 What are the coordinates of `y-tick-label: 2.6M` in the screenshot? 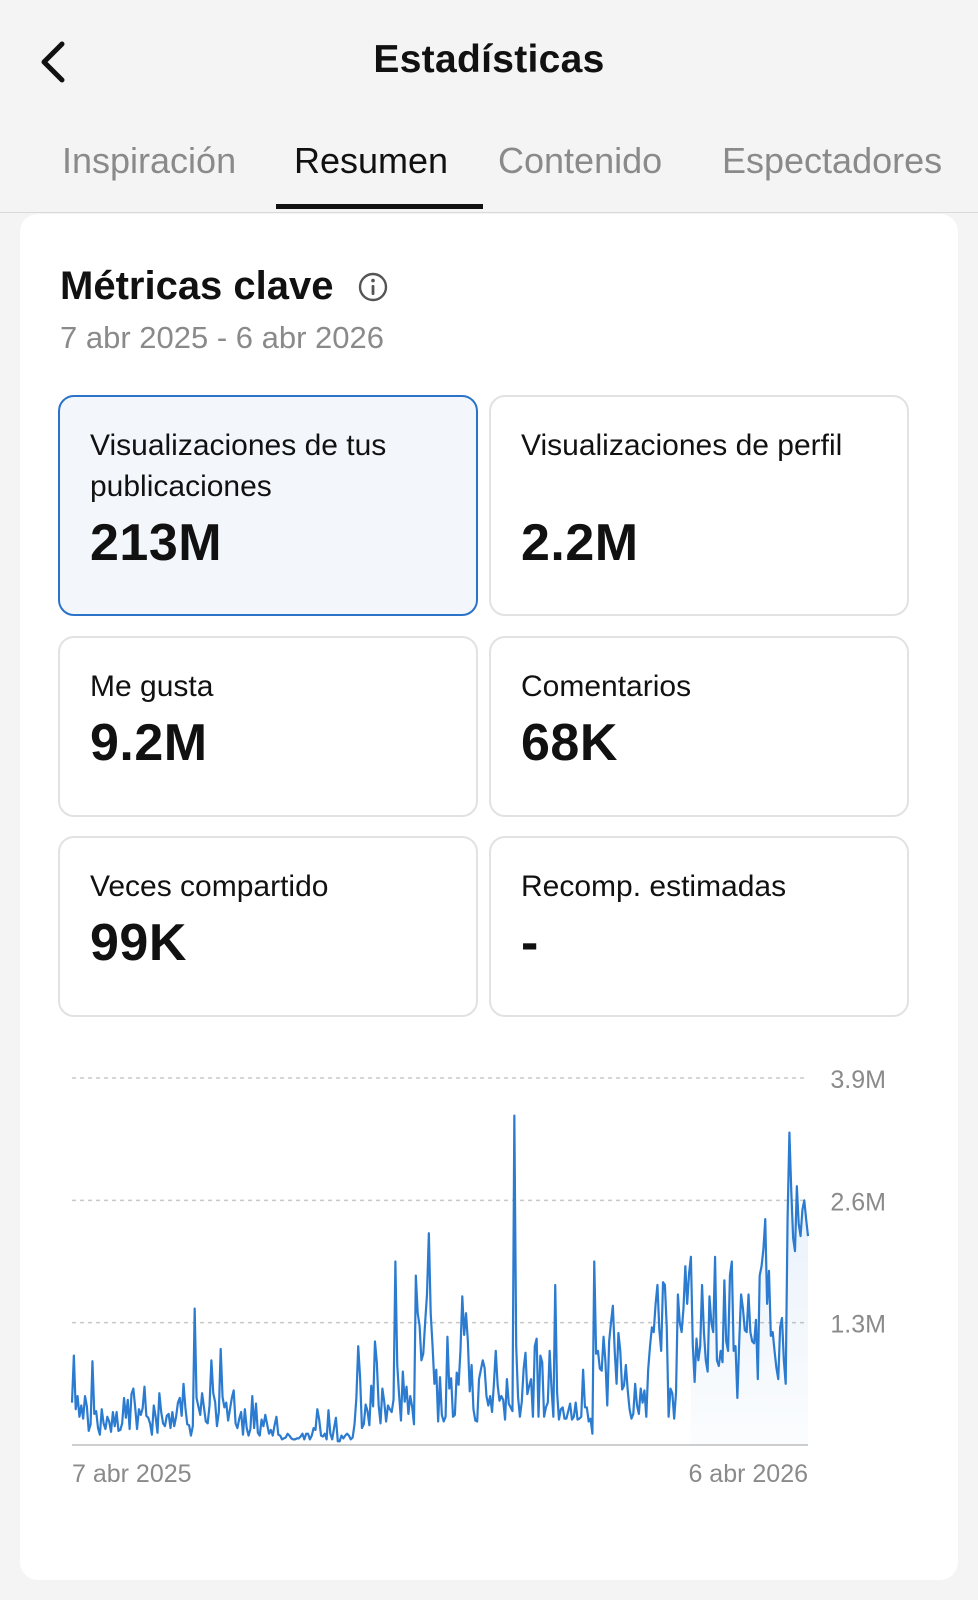 It's located at (858, 1202).